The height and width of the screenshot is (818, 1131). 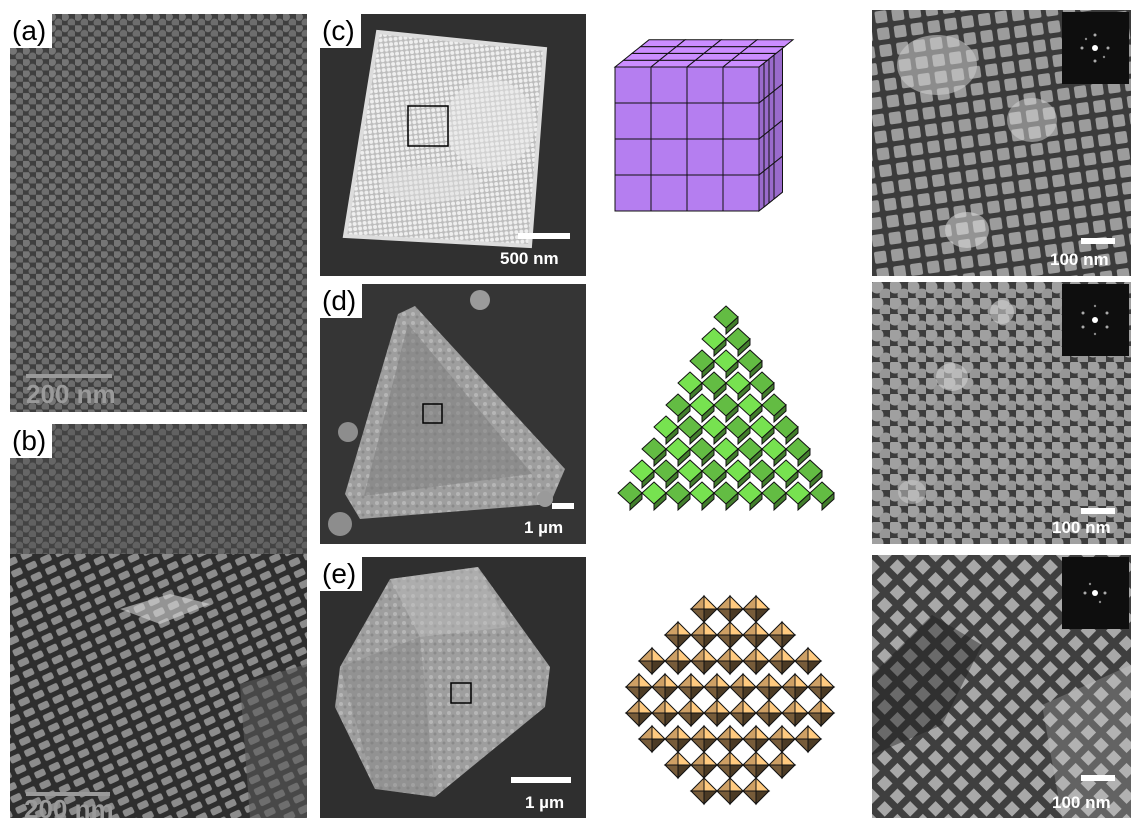 I want to click on panel-d-label: (d), so click(x=341, y=301).